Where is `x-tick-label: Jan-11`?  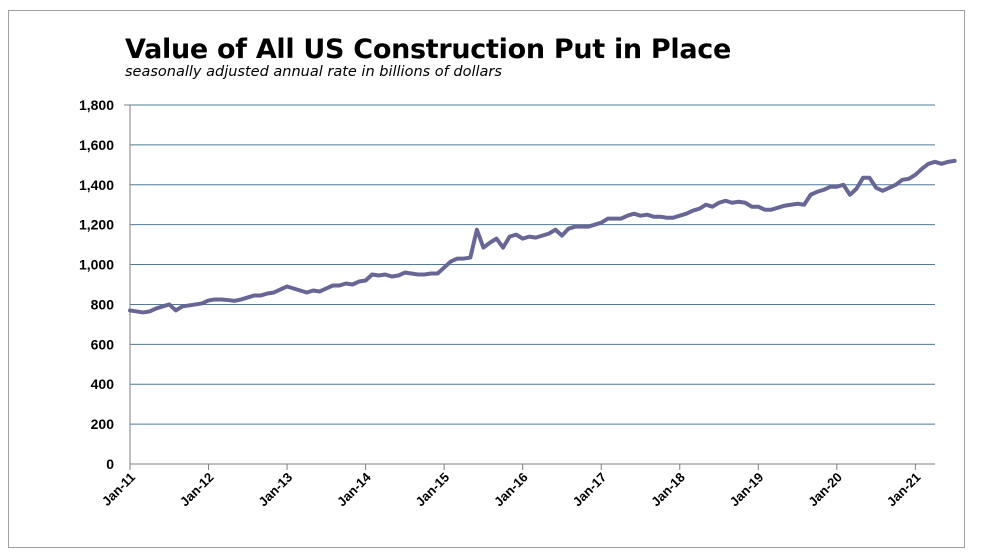
x-tick-label: Jan-11 is located at coordinates (118, 489).